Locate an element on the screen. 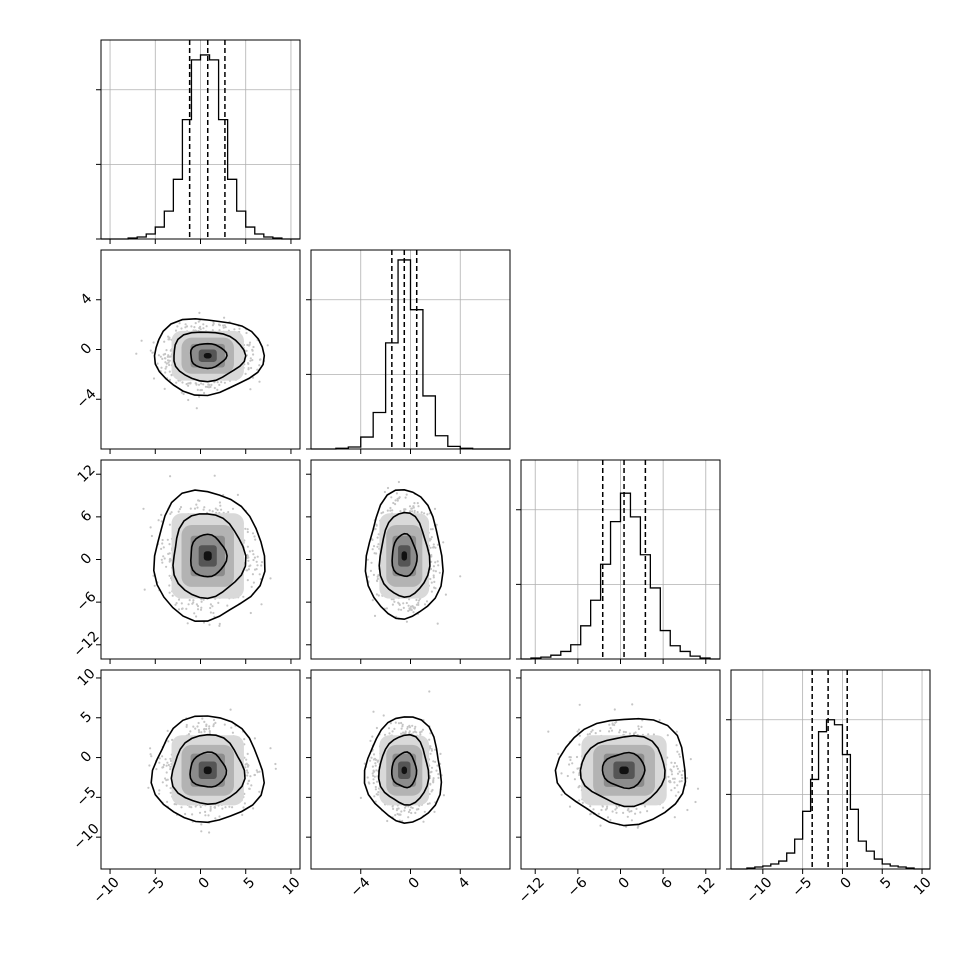  density-panel-4-1: −10 −5 0 5 10 10 5 0 −5 −10 is located at coordinates (187, 786).